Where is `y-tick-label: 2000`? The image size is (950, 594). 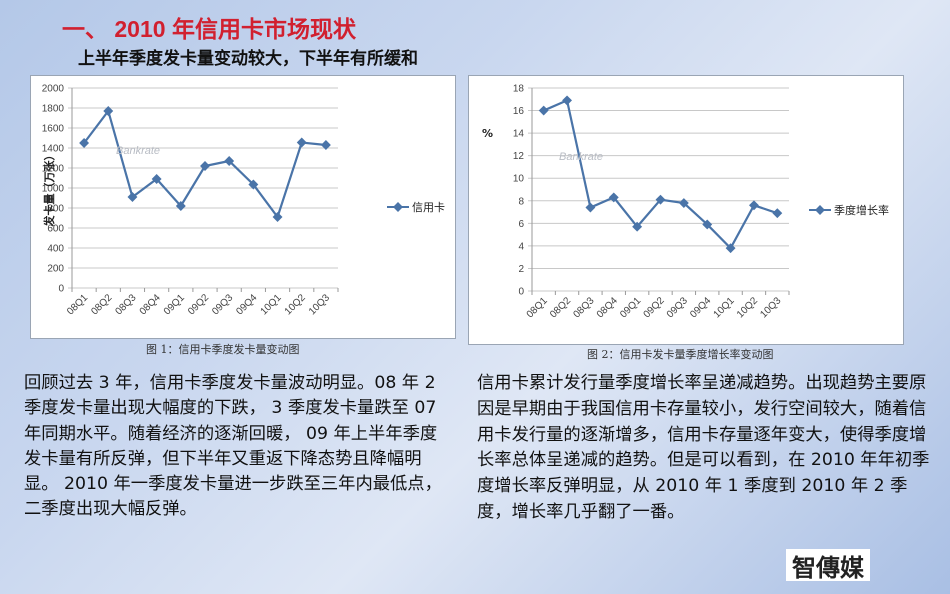
y-tick-label: 2000 is located at coordinates (53, 89).